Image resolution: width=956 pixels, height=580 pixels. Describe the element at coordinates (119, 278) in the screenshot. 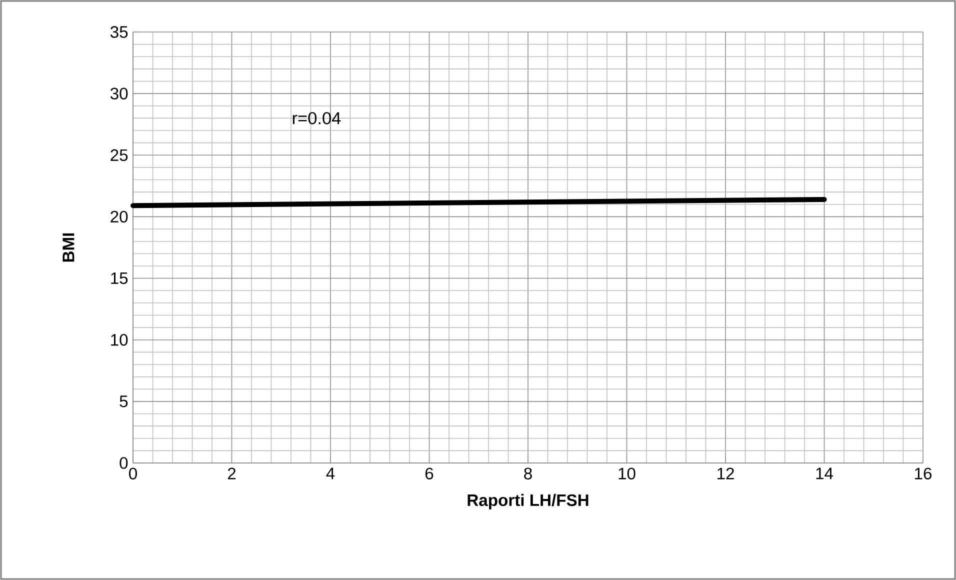

I see `y-tick-label: 15` at that location.